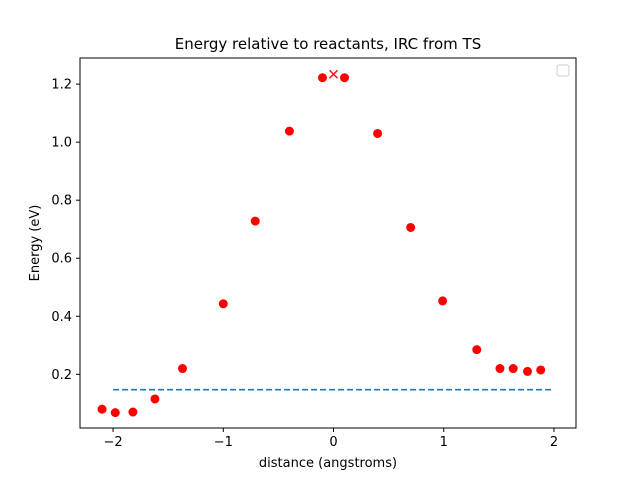 The image size is (640, 480). Describe the element at coordinates (328, 463) in the screenshot. I see `x-axis-label: distance (angstroms)` at that location.